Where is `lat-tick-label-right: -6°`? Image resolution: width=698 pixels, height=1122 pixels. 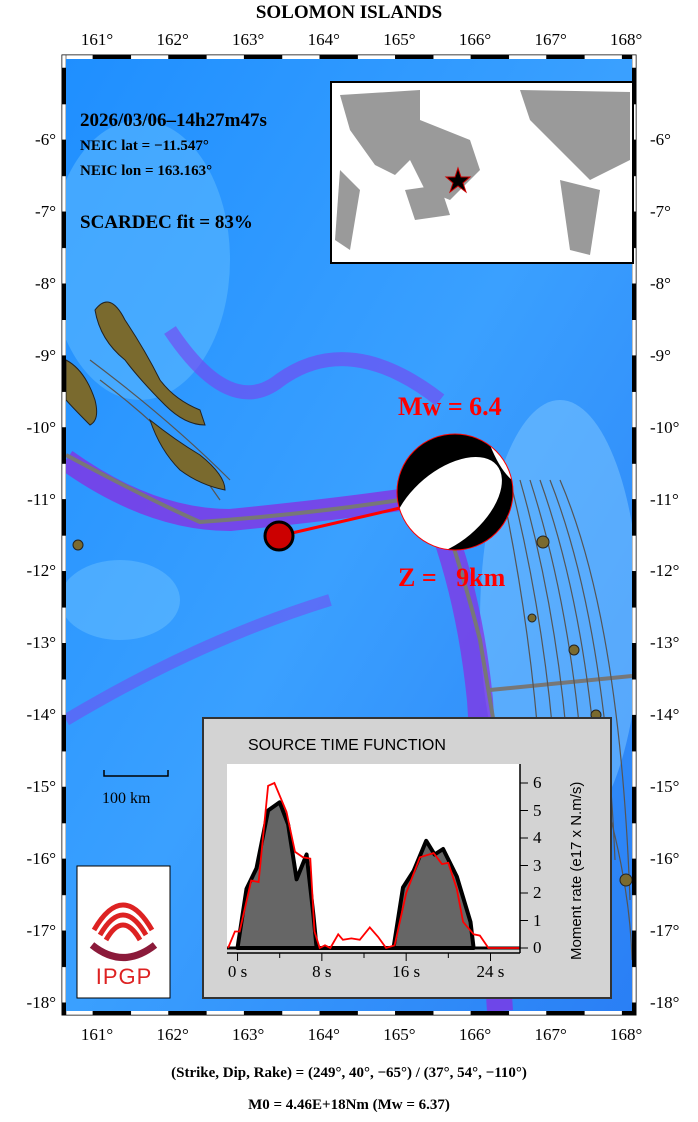 lat-tick-label-right: -6° is located at coordinates (660, 139).